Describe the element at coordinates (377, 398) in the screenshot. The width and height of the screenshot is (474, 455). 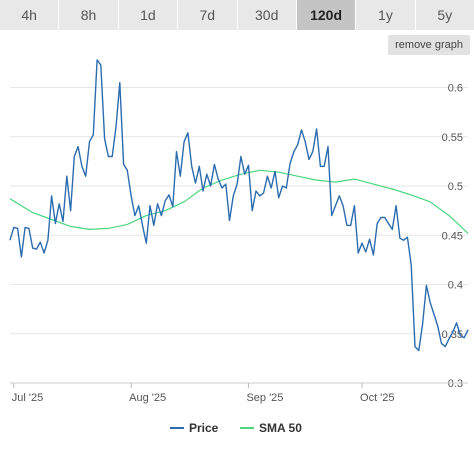
I see `x-tick-label: Oct '25` at that location.